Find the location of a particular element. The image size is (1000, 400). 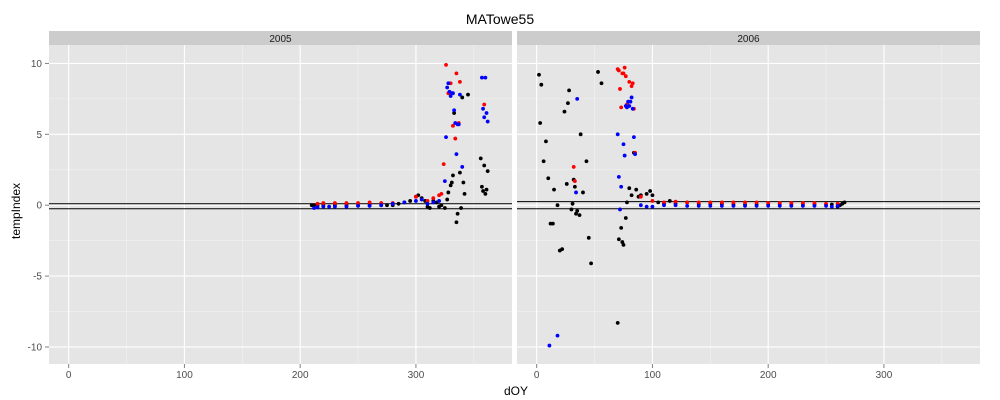

x-tick-label: 300 is located at coordinates (416, 375).